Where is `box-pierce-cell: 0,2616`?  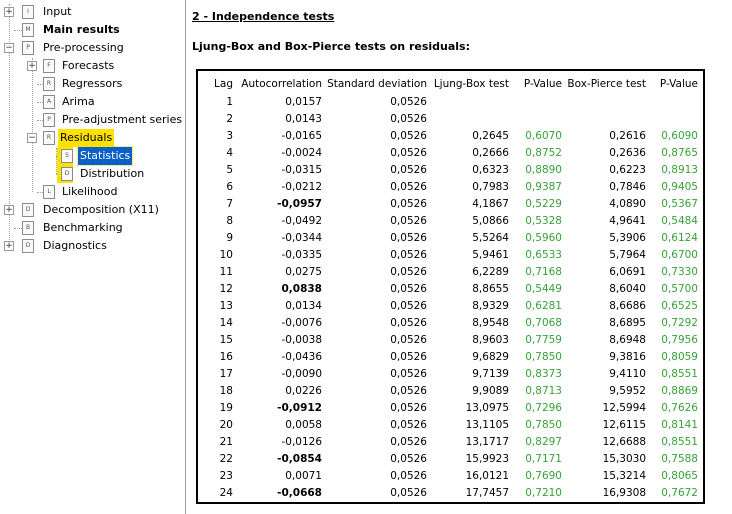 box-pierce-cell: 0,2616 is located at coordinates (627, 135).